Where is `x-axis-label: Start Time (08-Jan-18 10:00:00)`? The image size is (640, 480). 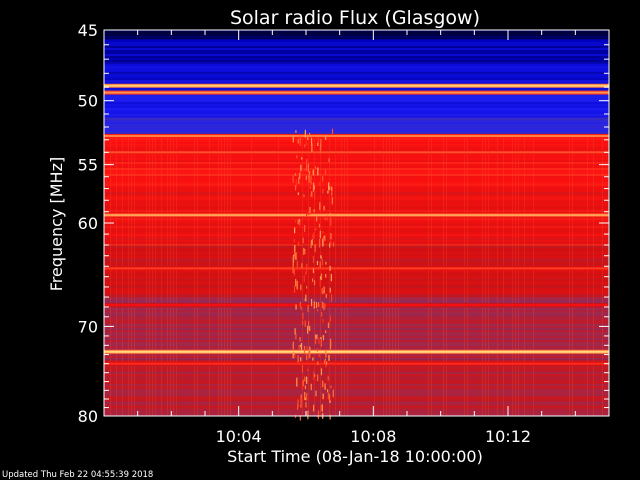 x-axis-label: Start Time (08-Jan-18 10:00:00) is located at coordinates (355, 456).